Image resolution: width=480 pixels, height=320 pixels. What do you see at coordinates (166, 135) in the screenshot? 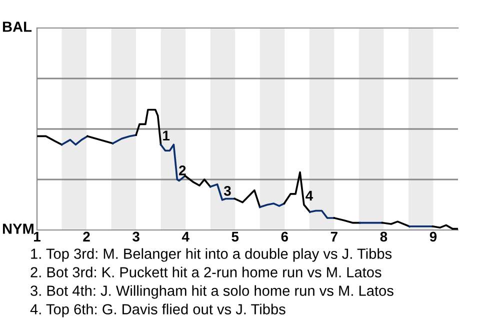
I see `annotation: 1` at bounding box center [166, 135].